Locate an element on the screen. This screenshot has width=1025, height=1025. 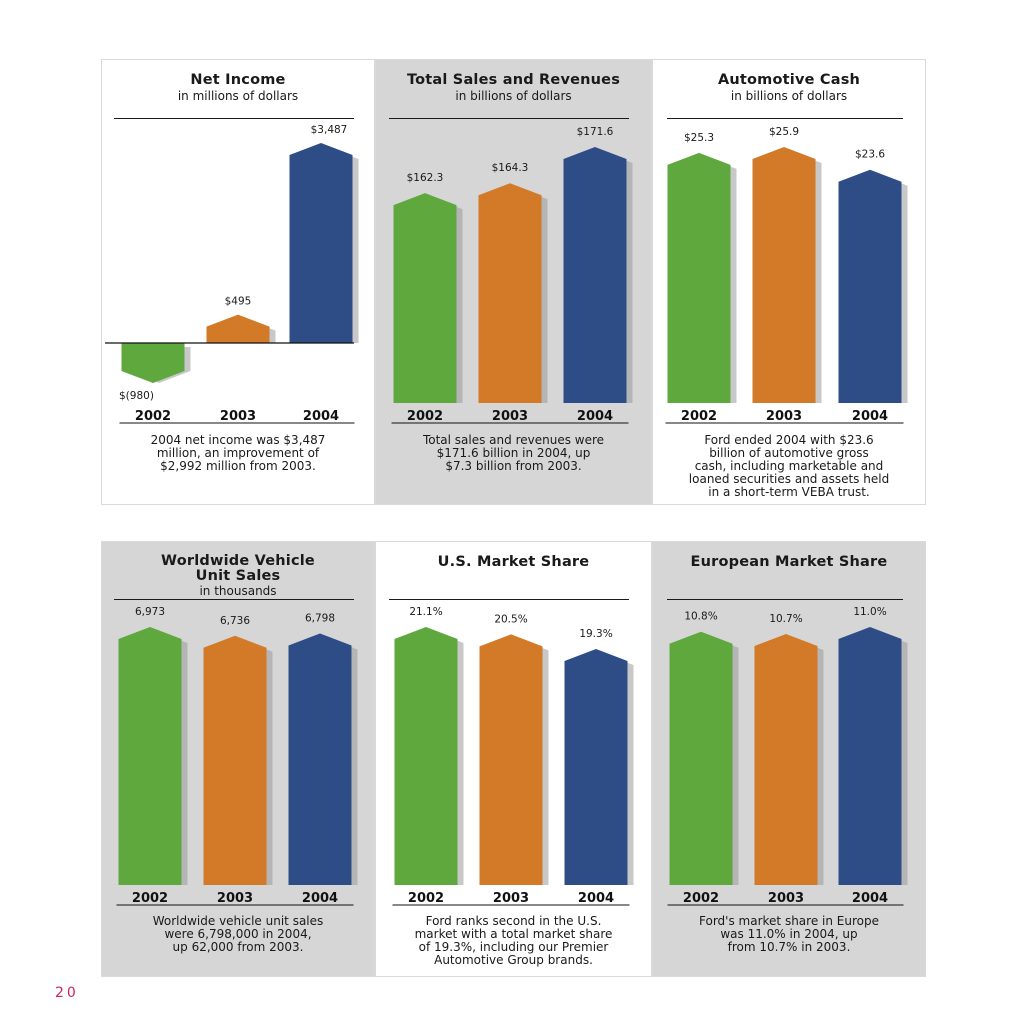
value-label: 6,736 is located at coordinates (235, 621).